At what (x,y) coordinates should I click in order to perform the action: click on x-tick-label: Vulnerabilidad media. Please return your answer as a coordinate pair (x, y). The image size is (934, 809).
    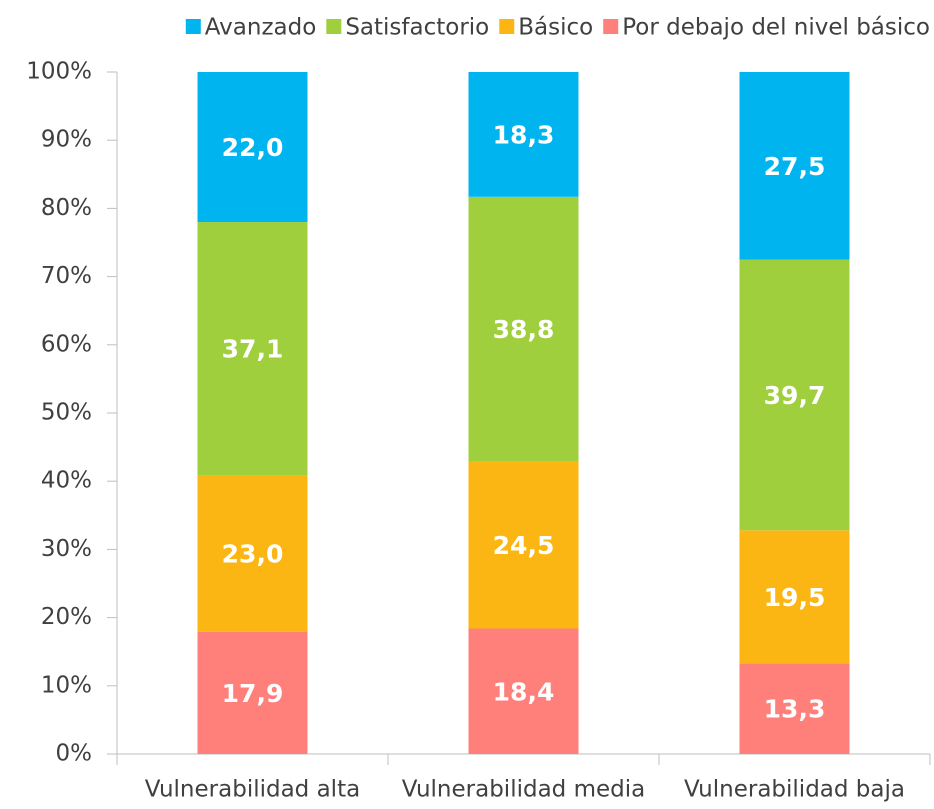
    Looking at the image, I should click on (523, 790).